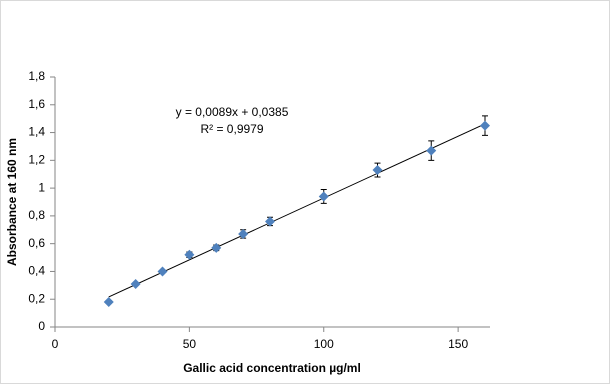 This screenshot has width=610, height=384. Describe the element at coordinates (36, 298) in the screenshot. I see `y-tick-label: 0,2` at that location.